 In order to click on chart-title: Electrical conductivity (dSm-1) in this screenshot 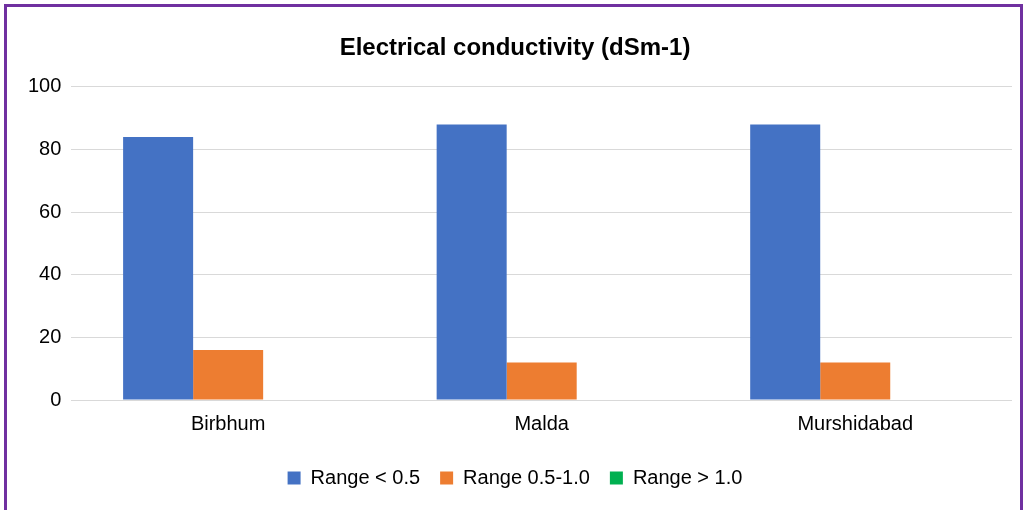, I will do `click(515, 47)`.